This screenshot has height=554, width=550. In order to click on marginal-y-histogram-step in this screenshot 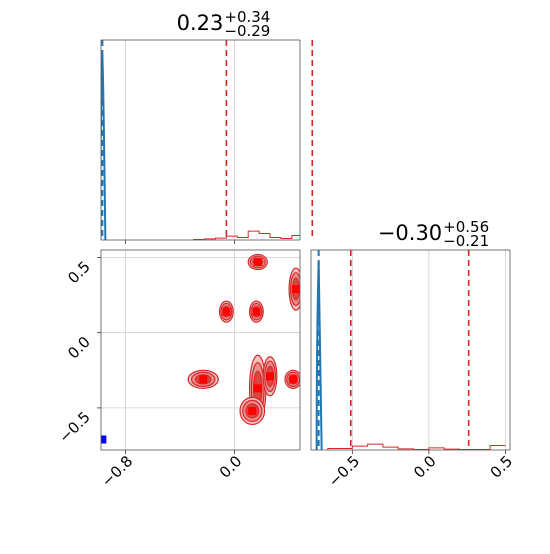, I will do `click(416, 446)`.